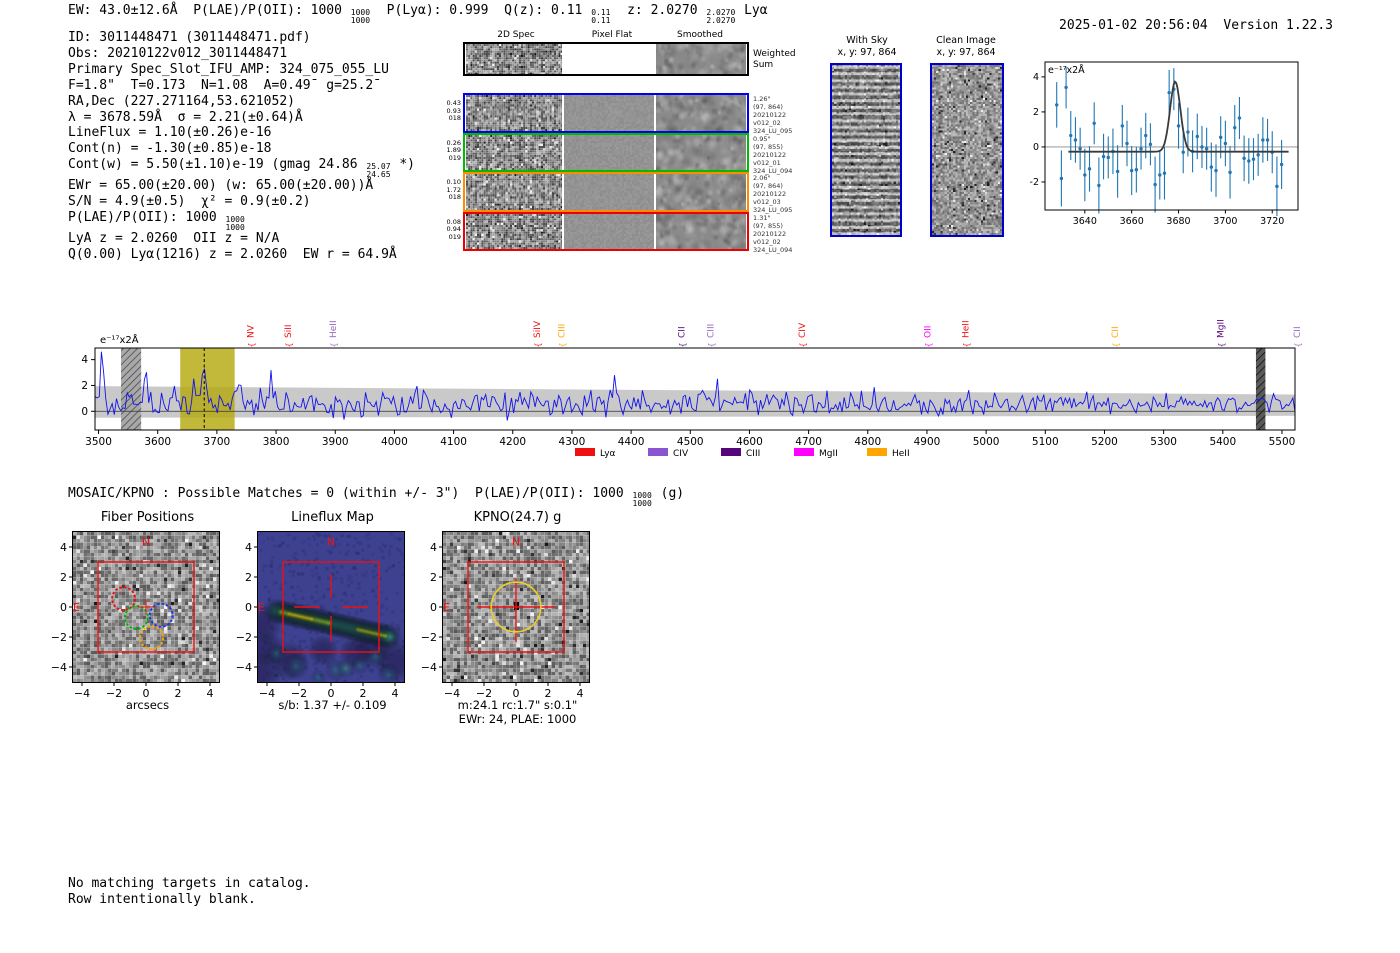  I want to click on info-line-1: Obs: 20210122v012_3011448471, so click(241, 54).